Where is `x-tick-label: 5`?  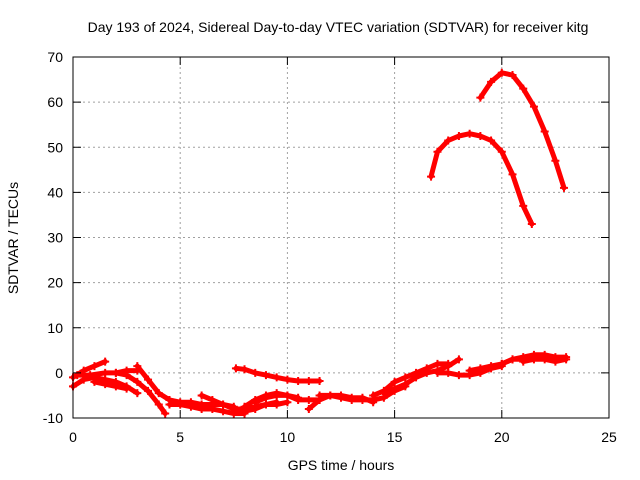 x-tick-label: 5 is located at coordinates (180, 437).